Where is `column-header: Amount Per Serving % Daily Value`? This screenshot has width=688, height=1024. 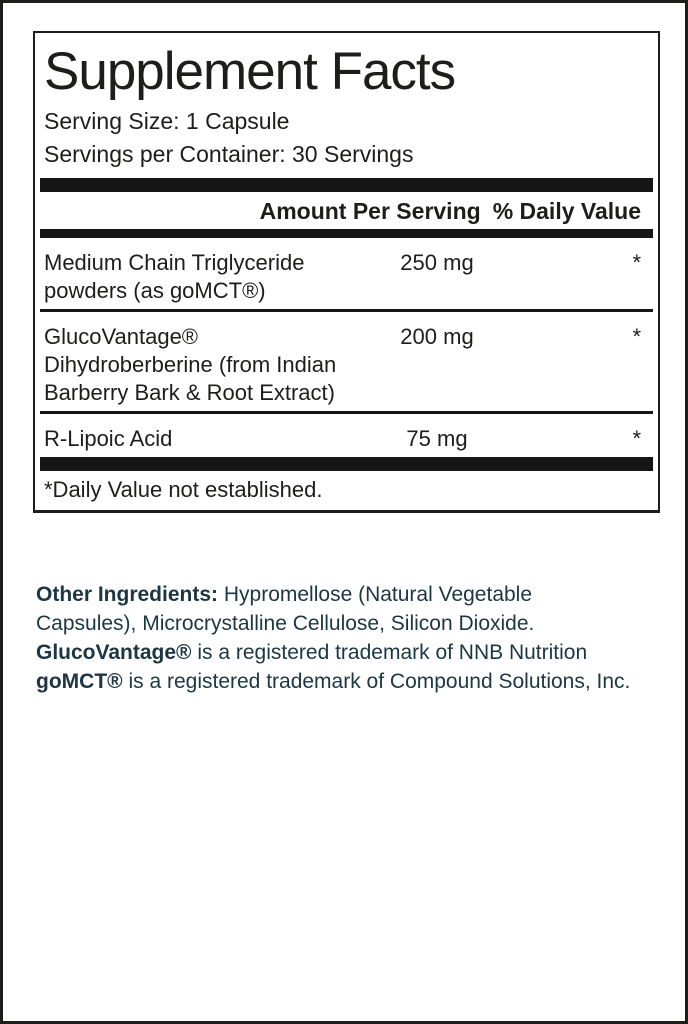
column-header: Amount Per Serving % Daily Value is located at coordinates (346, 210).